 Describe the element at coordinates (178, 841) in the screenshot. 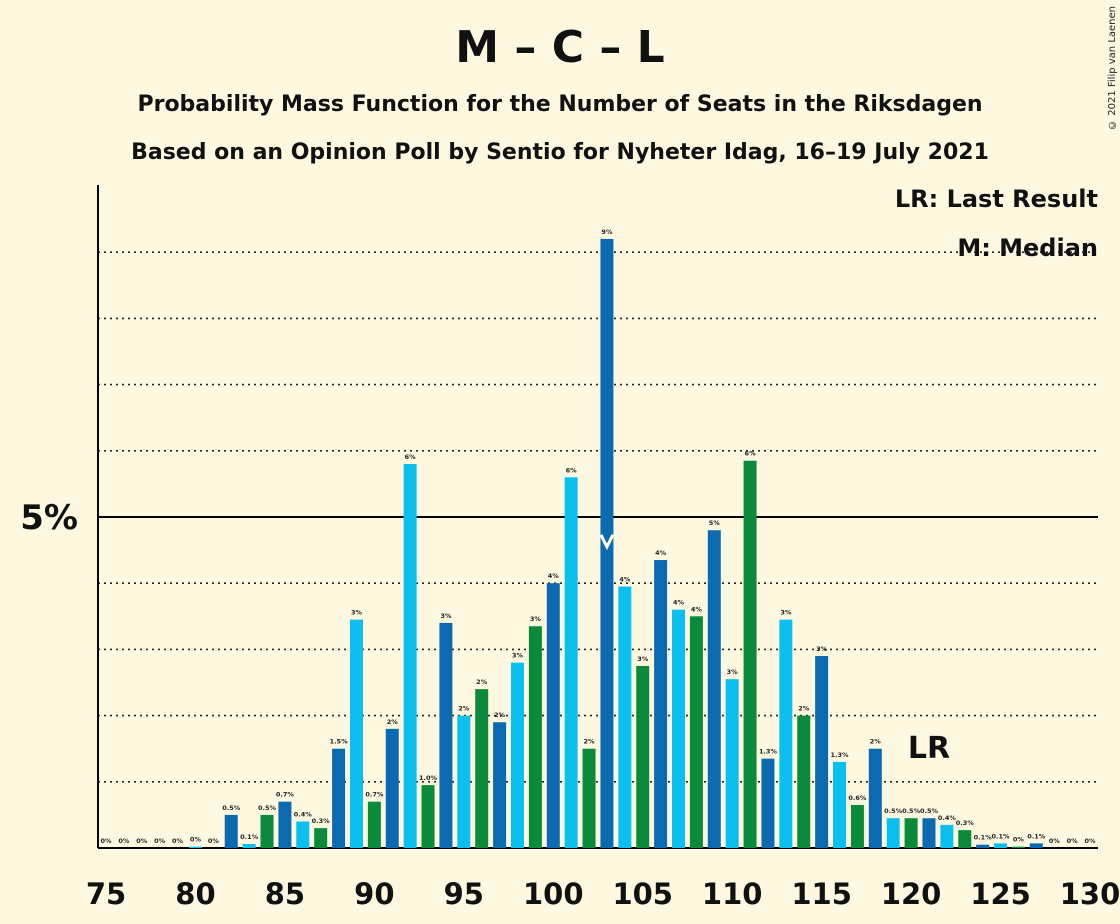

I see `bar-label-seat-79: 0%` at that location.